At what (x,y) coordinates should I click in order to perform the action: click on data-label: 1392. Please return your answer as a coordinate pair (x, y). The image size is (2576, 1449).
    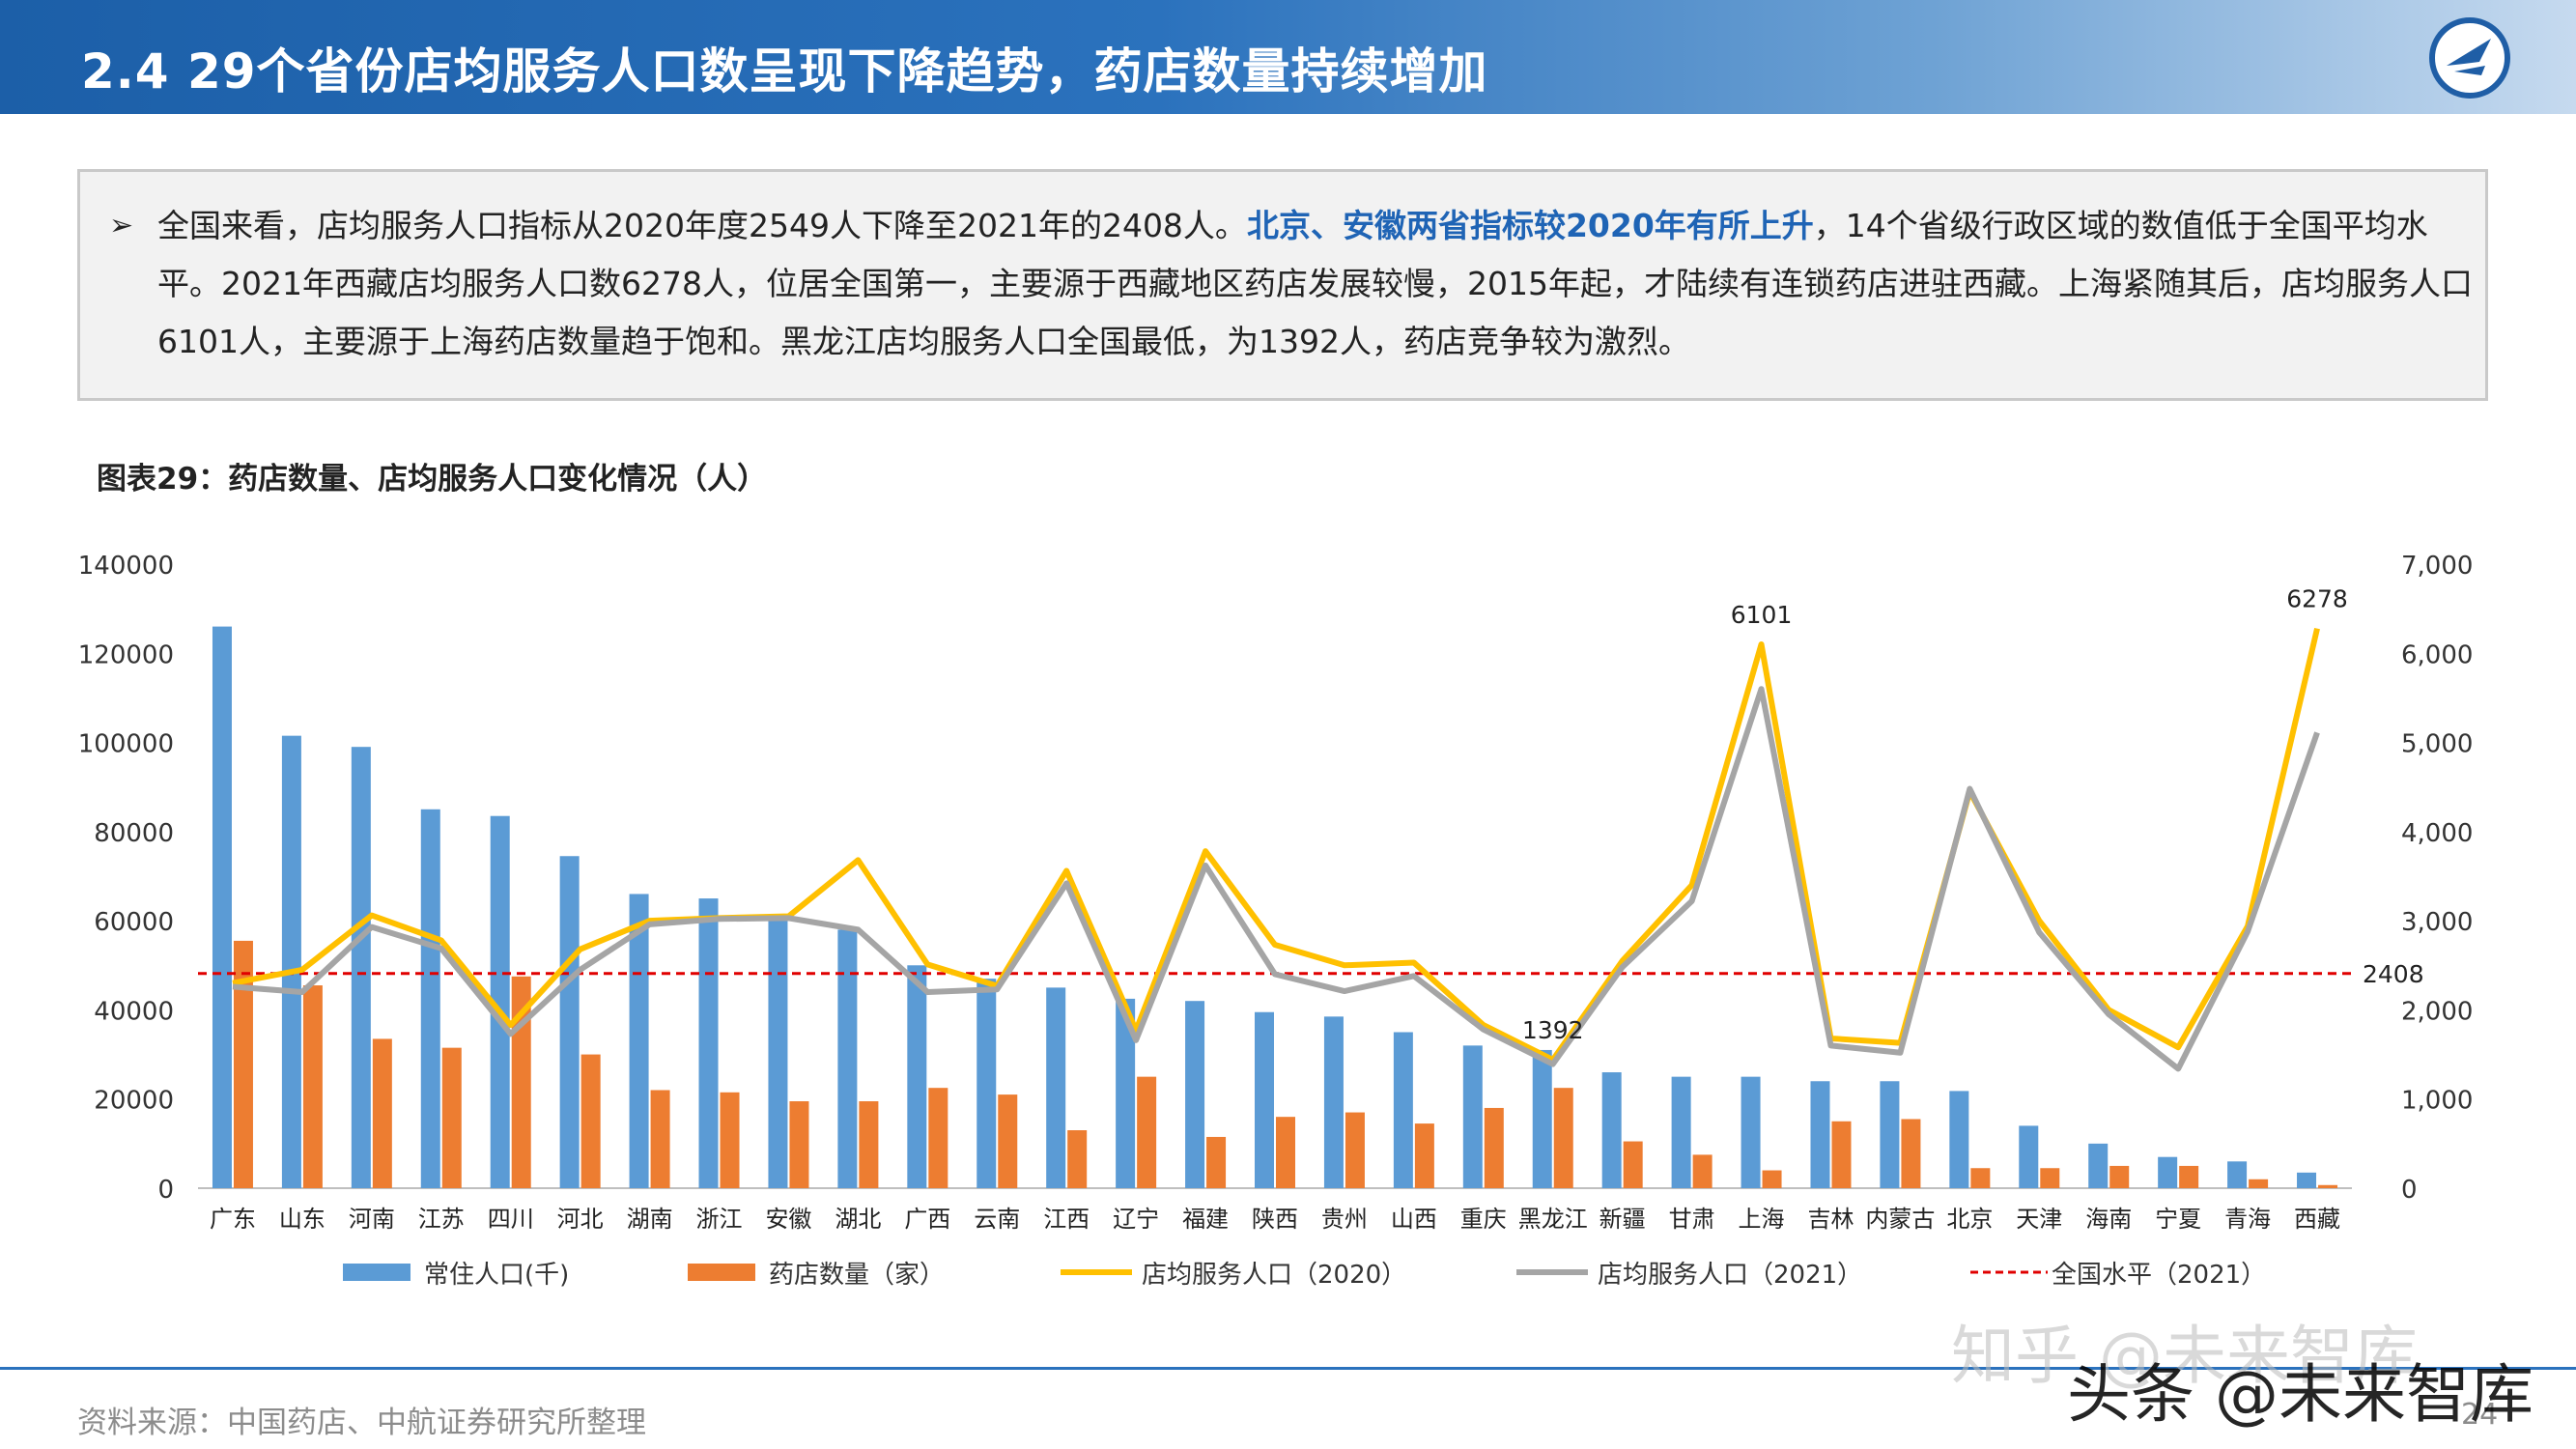
    Looking at the image, I should click on (1553, 1030).